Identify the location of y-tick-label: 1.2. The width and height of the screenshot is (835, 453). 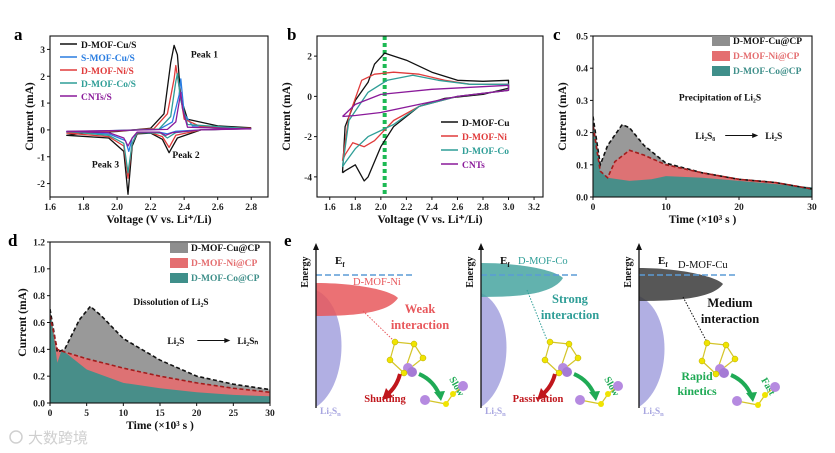
(39, 244).